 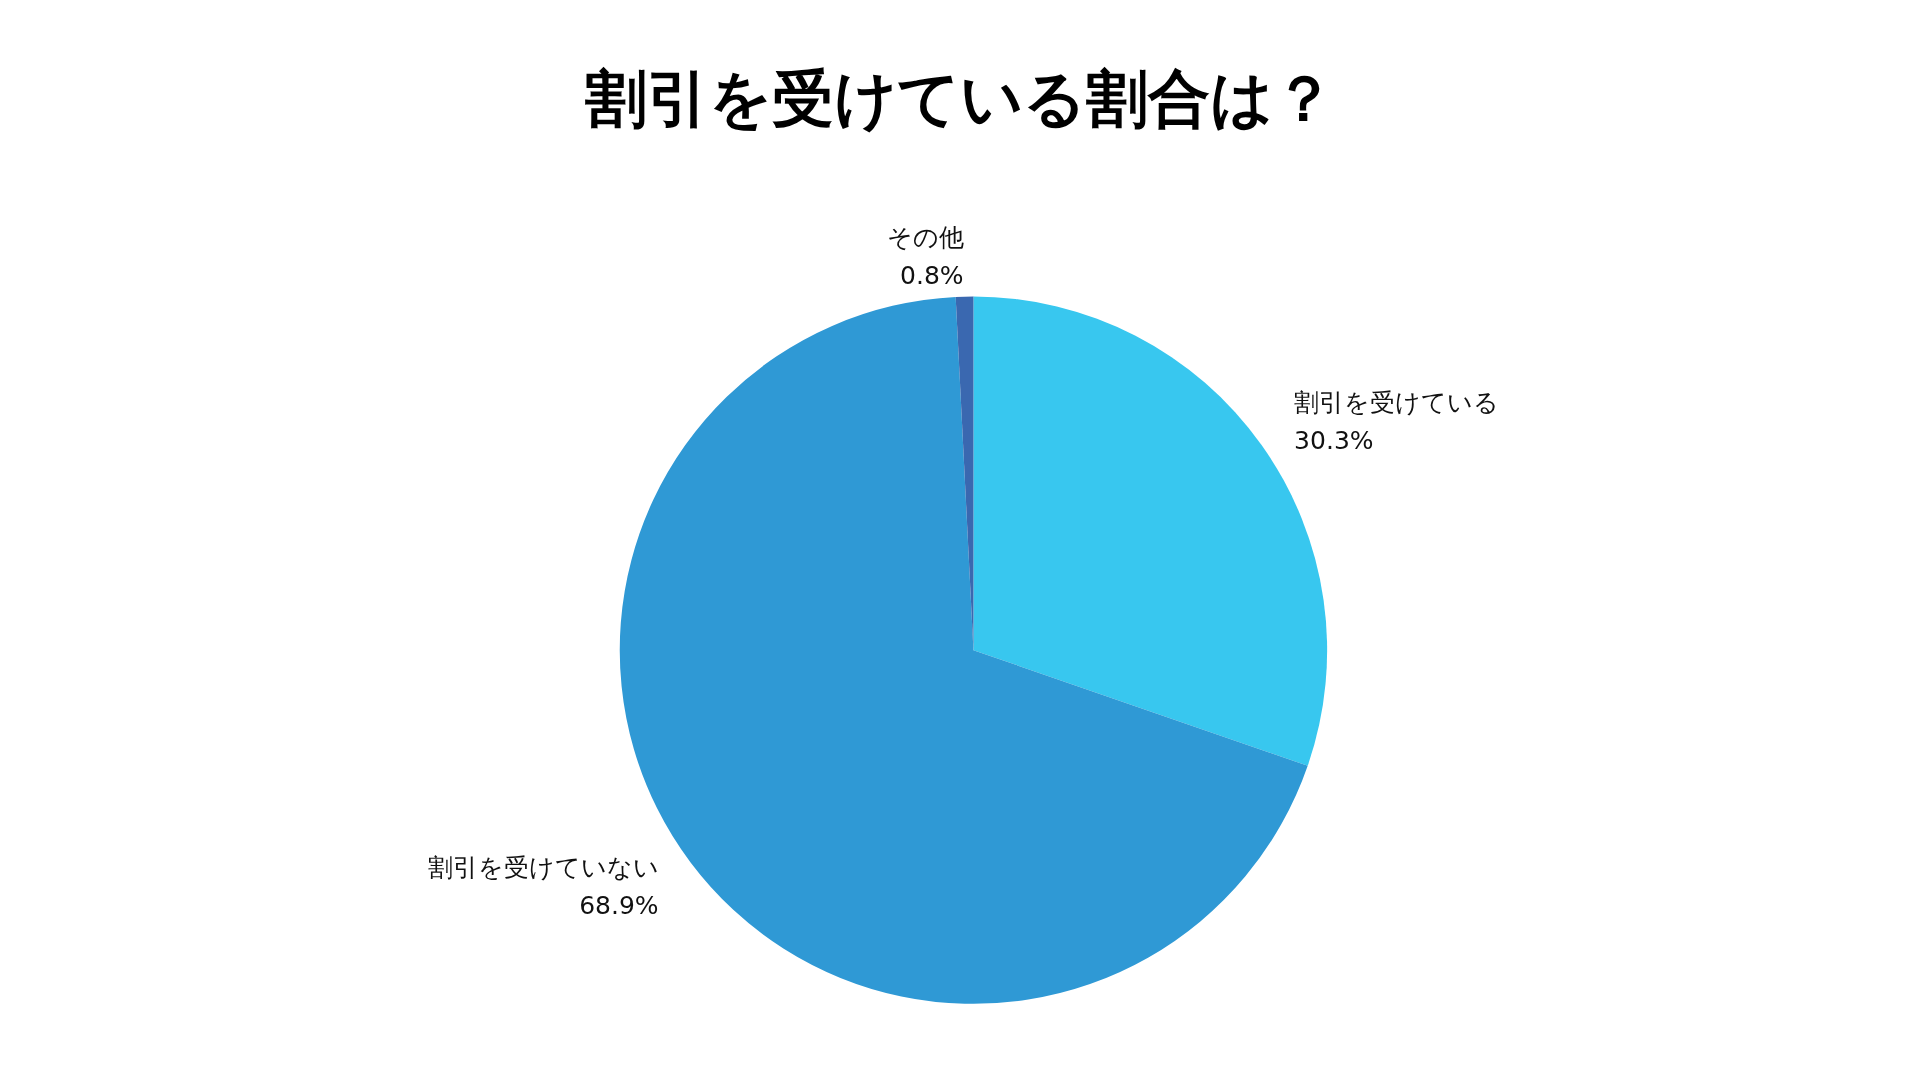 What do you see at coordinates (960, 98) in the screenshot?
I see `chart-title: 割引を受けている割合は？` at bounding box center [960, 98].